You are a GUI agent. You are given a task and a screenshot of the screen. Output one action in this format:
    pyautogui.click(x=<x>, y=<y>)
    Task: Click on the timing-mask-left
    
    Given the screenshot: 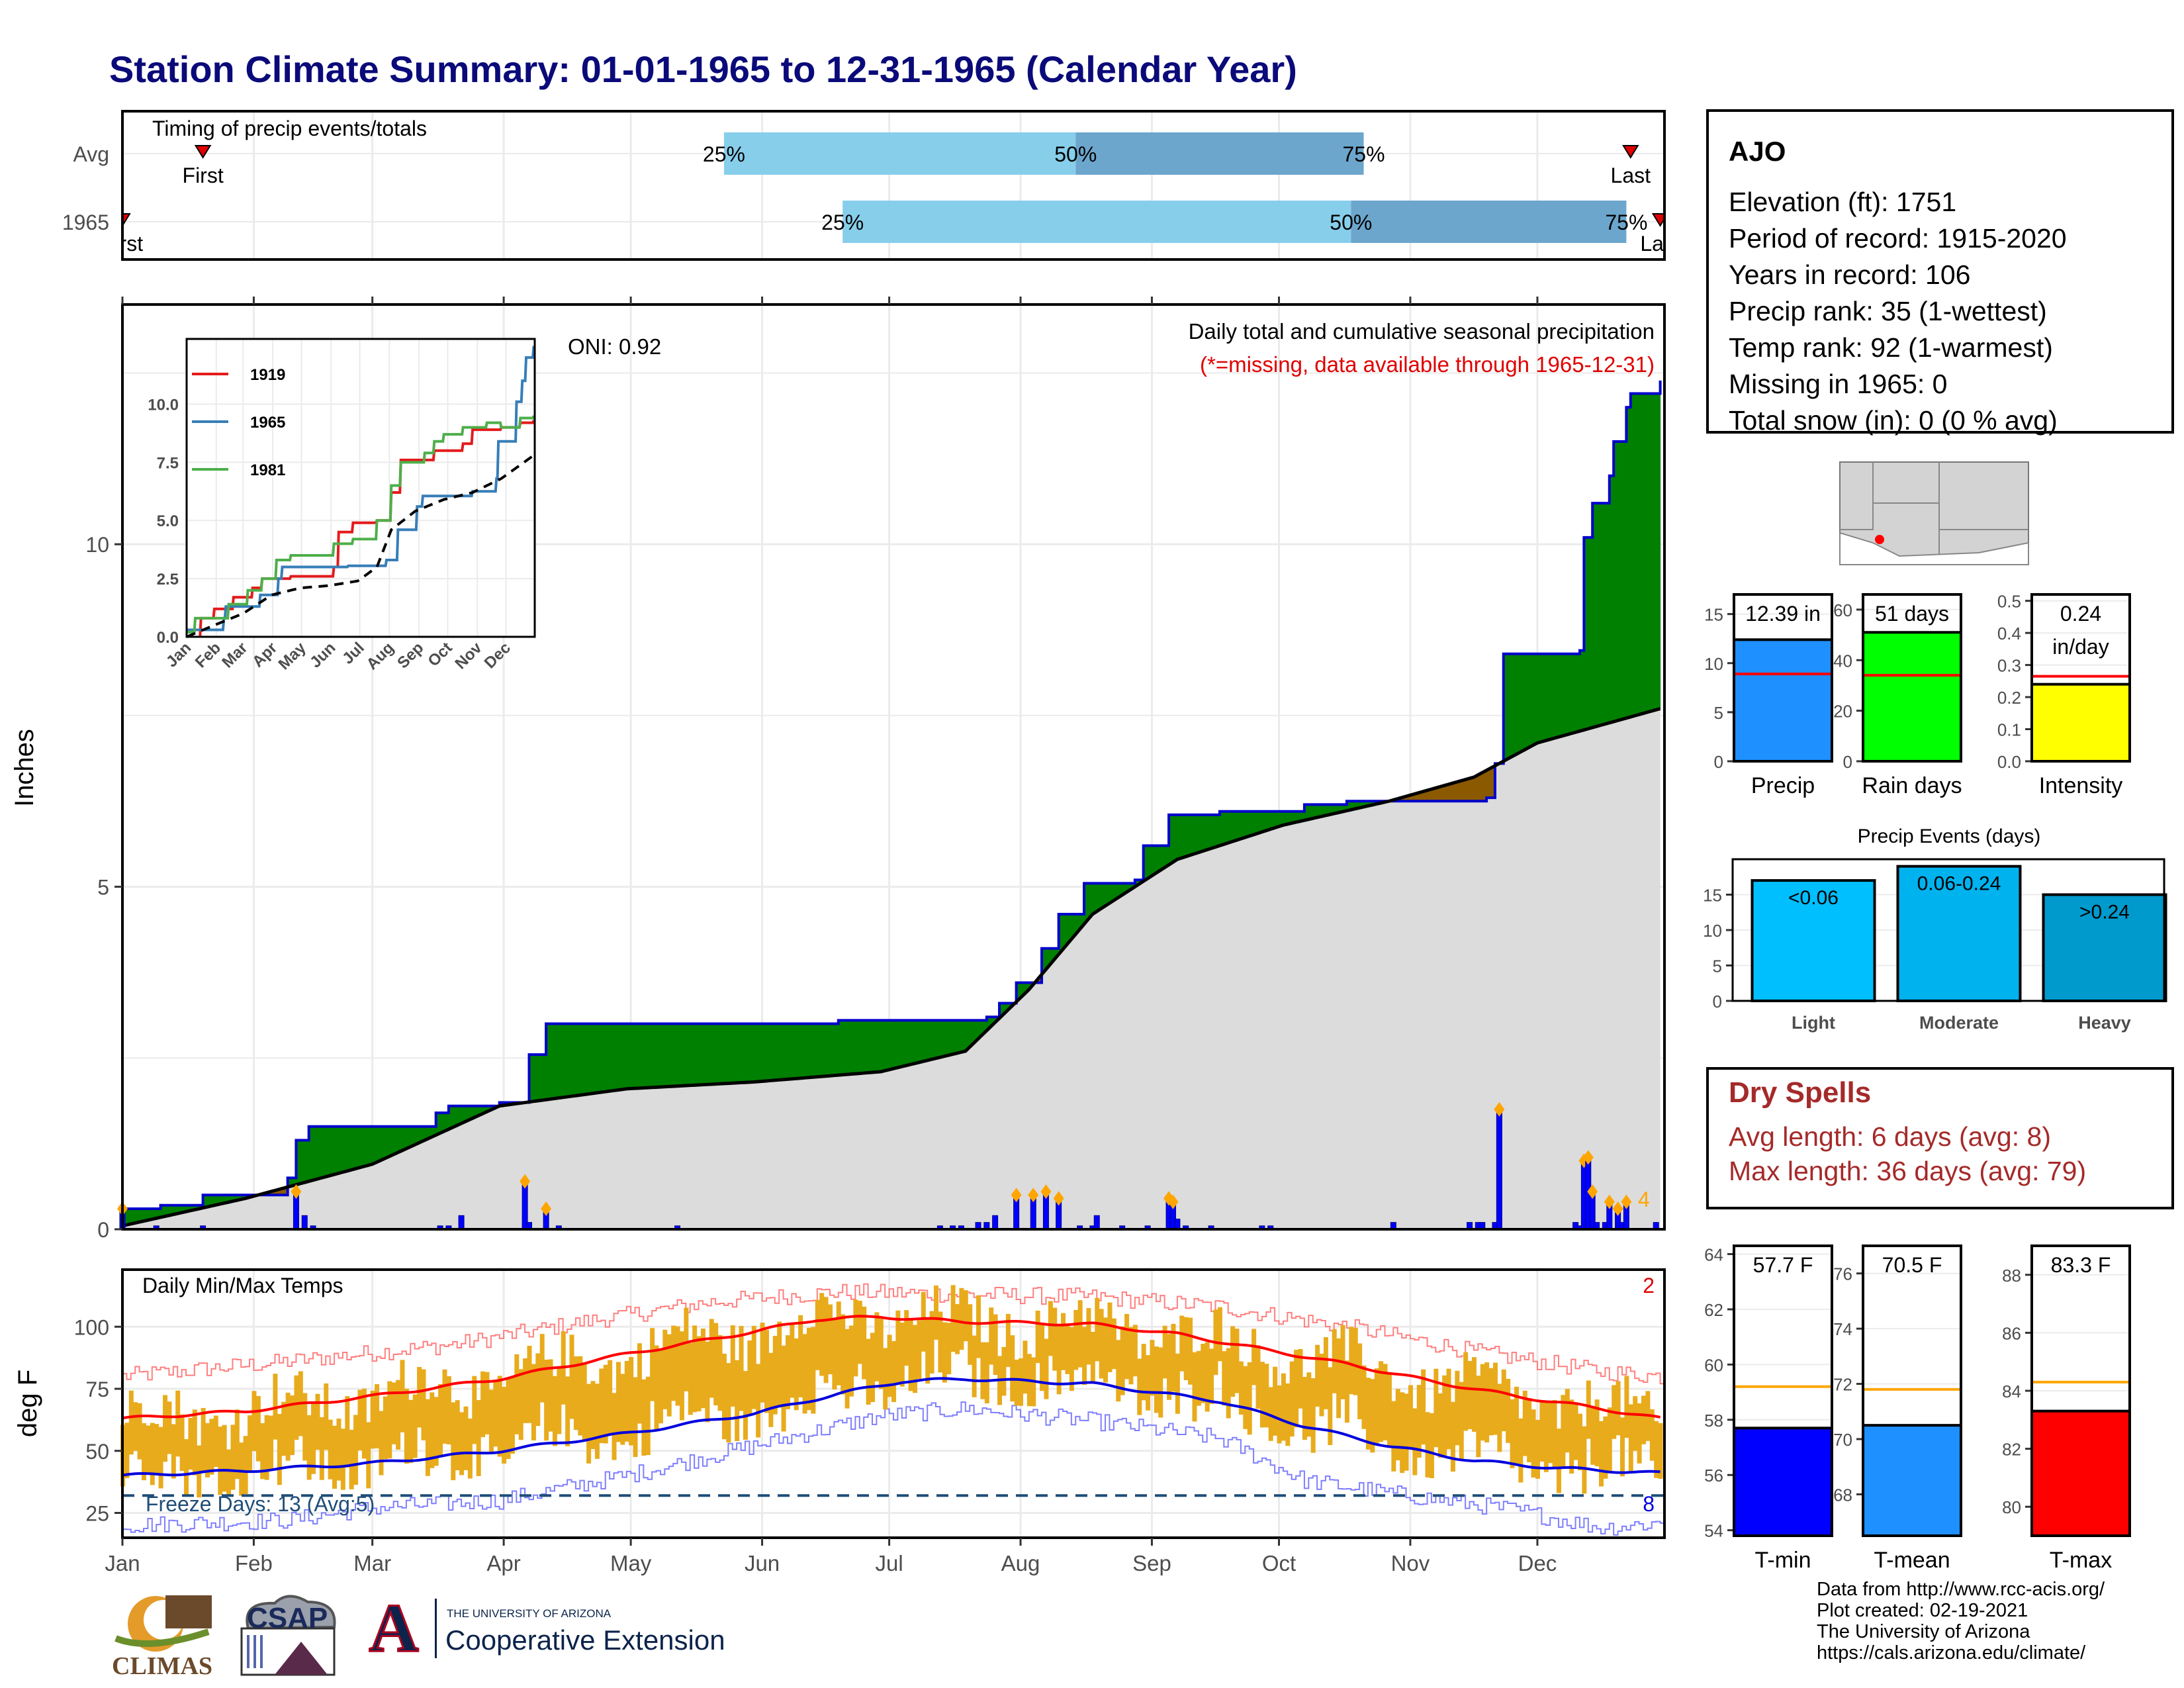 What is the action you would take?
    pyautogui.click(x=61, y=185)
    